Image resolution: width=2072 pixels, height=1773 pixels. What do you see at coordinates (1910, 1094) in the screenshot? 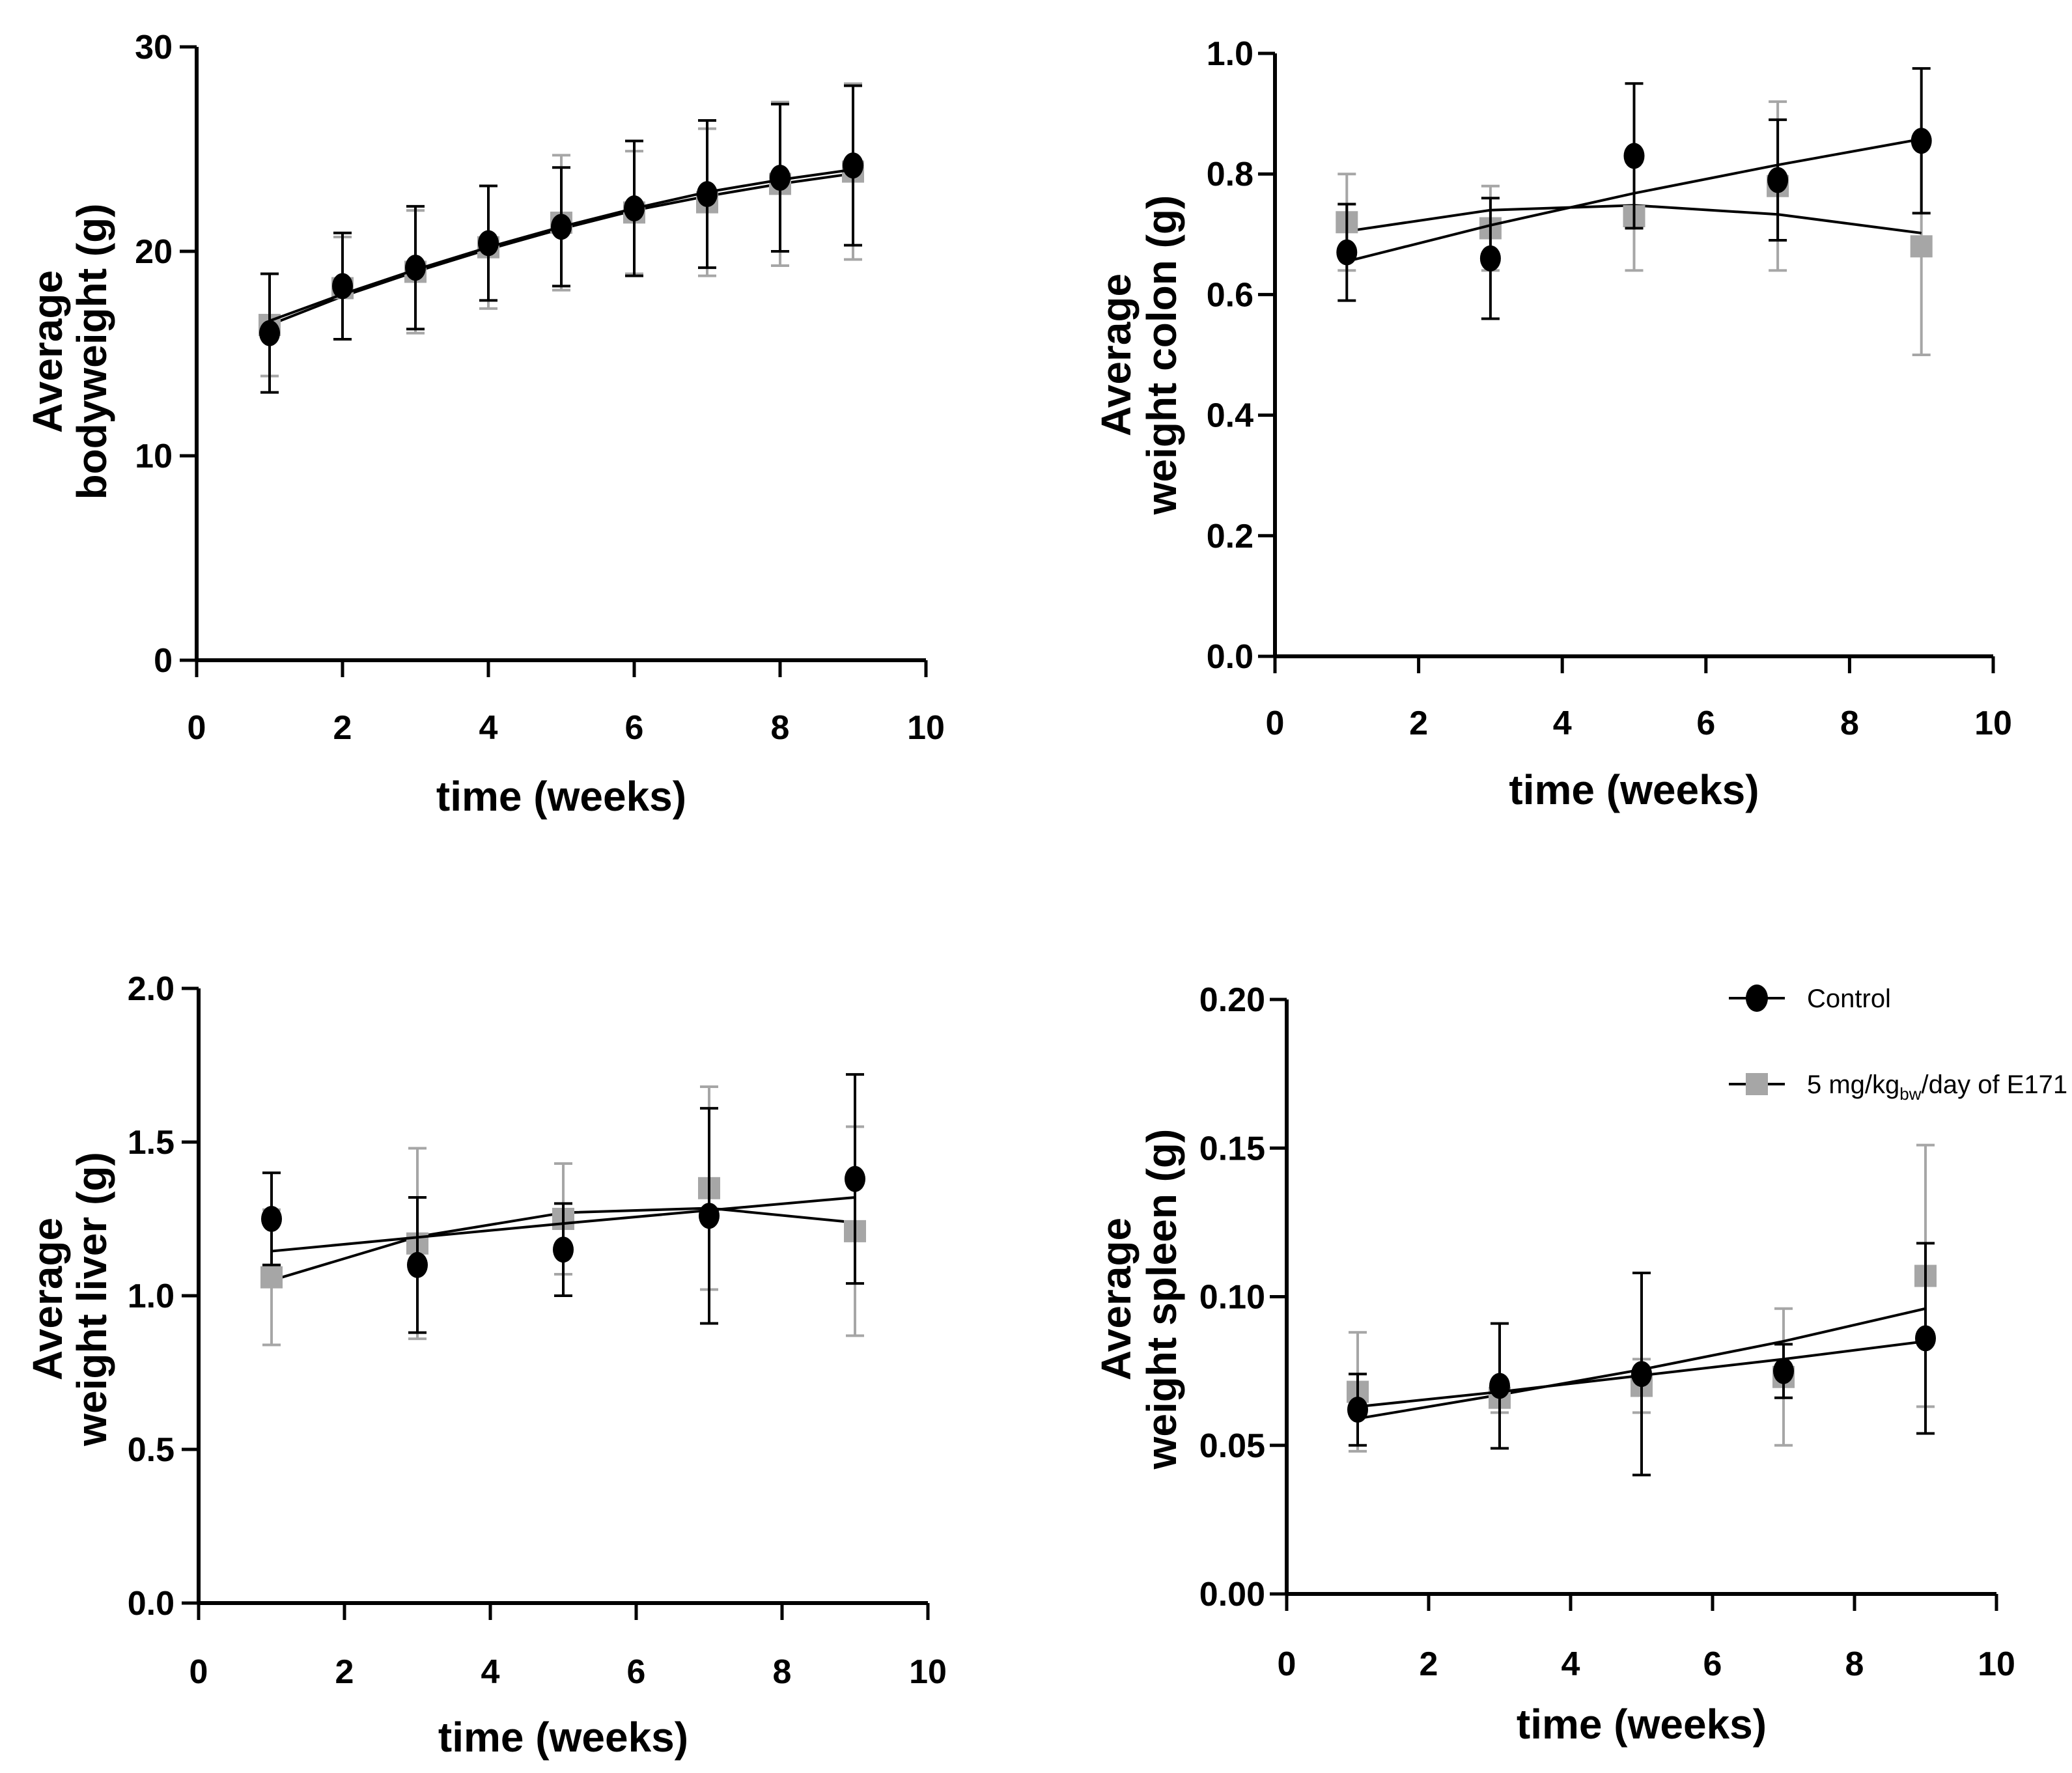
I see `legend-treated-subscript: bw` at bounding box center [1910, 1094].